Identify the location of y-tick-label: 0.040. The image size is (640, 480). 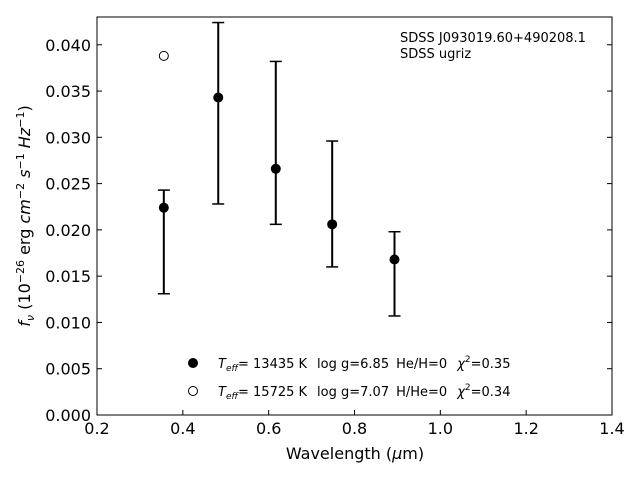
(68, 45).